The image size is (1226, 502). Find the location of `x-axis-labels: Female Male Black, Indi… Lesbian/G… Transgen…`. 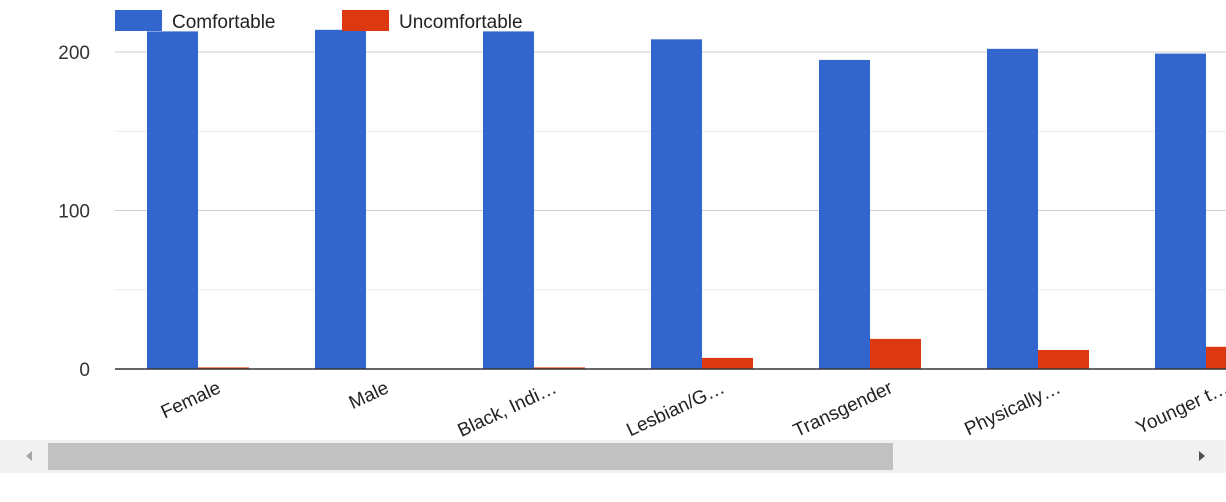

x-axis-labels: Female Male Black, Indi… Lesbian/G… Transgen… is located at coordinates (692, 408).